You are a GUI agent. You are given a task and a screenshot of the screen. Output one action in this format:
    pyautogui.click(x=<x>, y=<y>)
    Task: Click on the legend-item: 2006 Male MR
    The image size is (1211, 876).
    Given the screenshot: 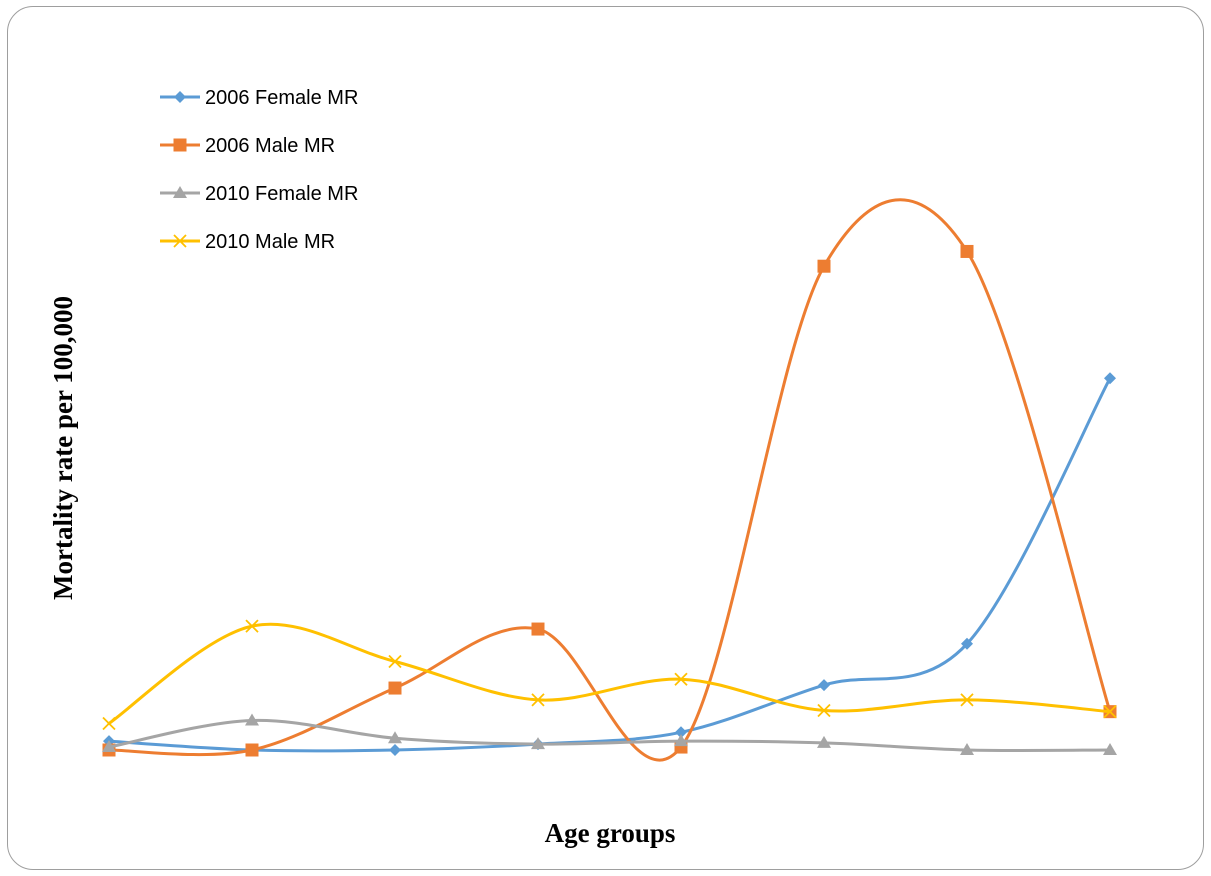 What is the action you would take?
    pyautogui.click(x=247, y=146)
    